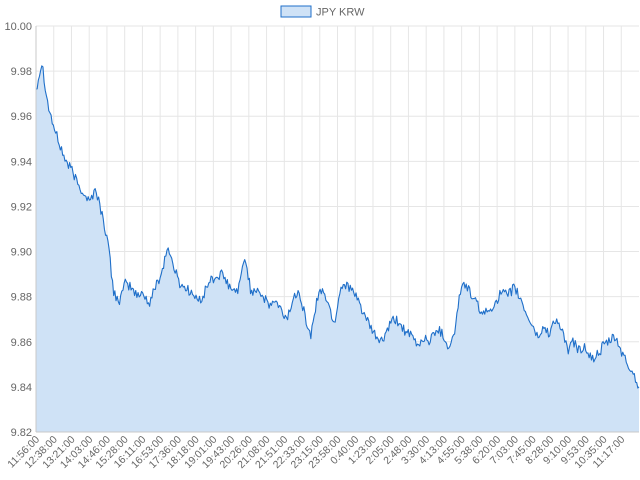 The image size is (640, 480). What do you see at coordinates (21, 253) in the screenshot?
I see `y-tick-label: 9.90` at bounding box center [21, 253].